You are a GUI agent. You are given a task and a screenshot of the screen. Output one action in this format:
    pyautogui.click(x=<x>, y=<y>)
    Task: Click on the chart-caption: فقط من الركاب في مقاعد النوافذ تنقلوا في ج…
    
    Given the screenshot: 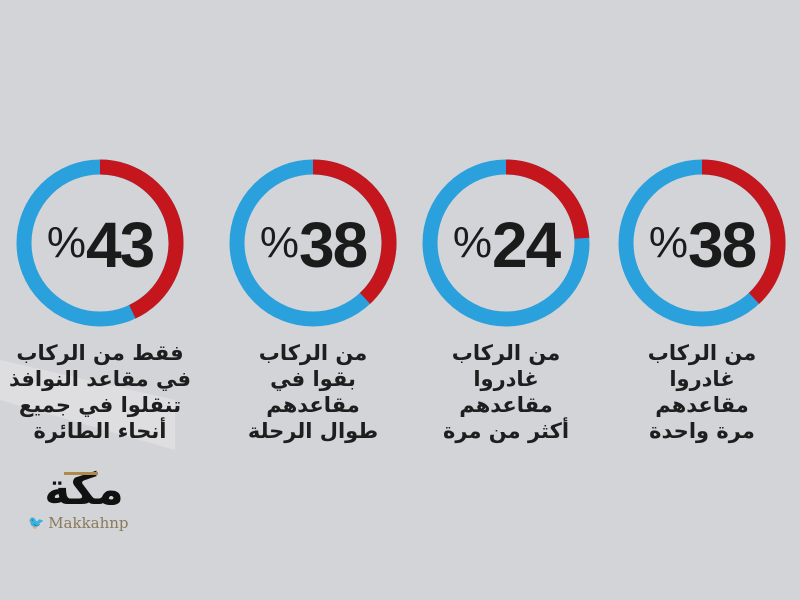 What is the action you would take?
    pyautogui.click(x=100, y=392)
    